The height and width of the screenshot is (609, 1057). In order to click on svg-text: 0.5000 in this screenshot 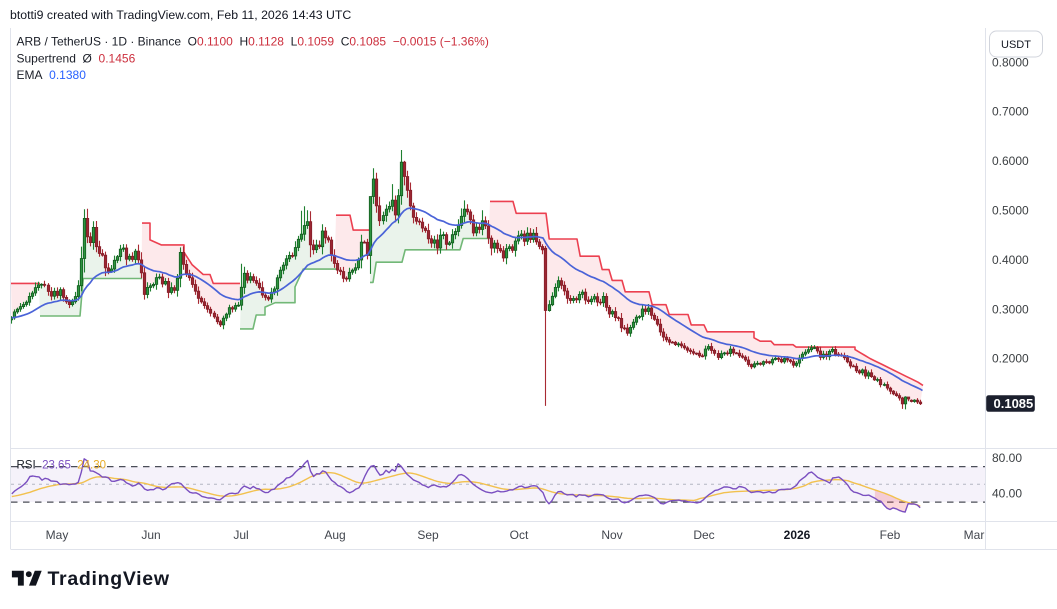, I will do `click(1010, 211)`.